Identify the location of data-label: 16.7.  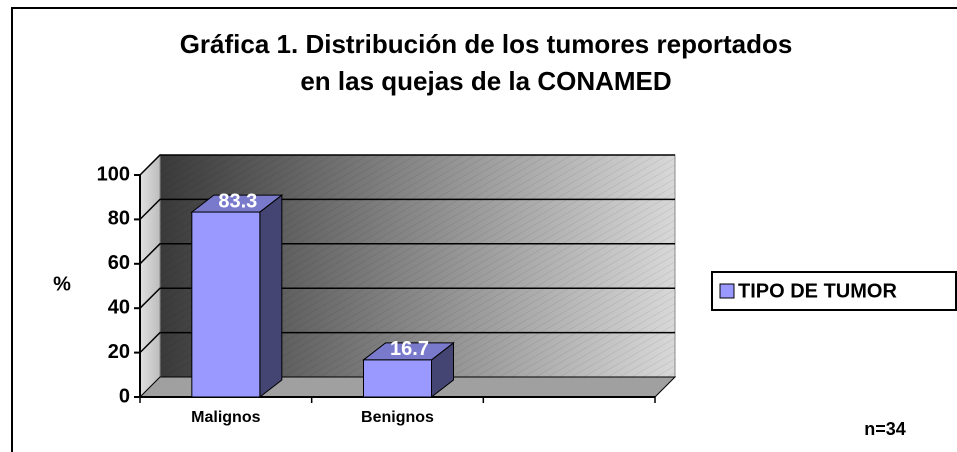
(409, 349).